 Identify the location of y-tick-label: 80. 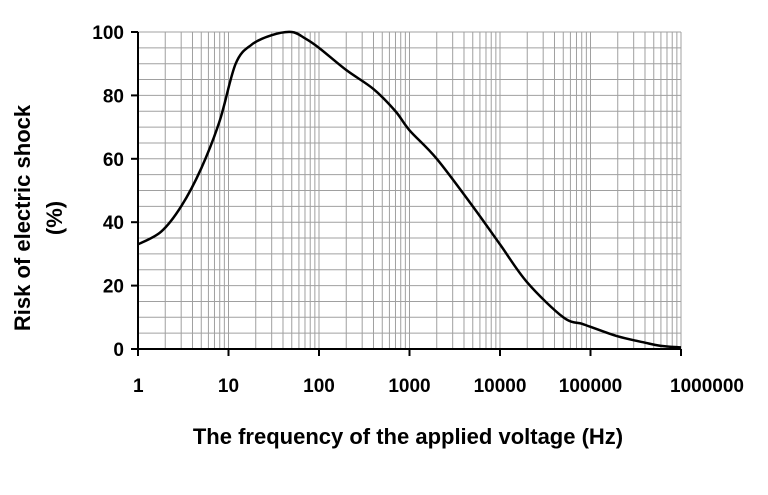
(113, 96).